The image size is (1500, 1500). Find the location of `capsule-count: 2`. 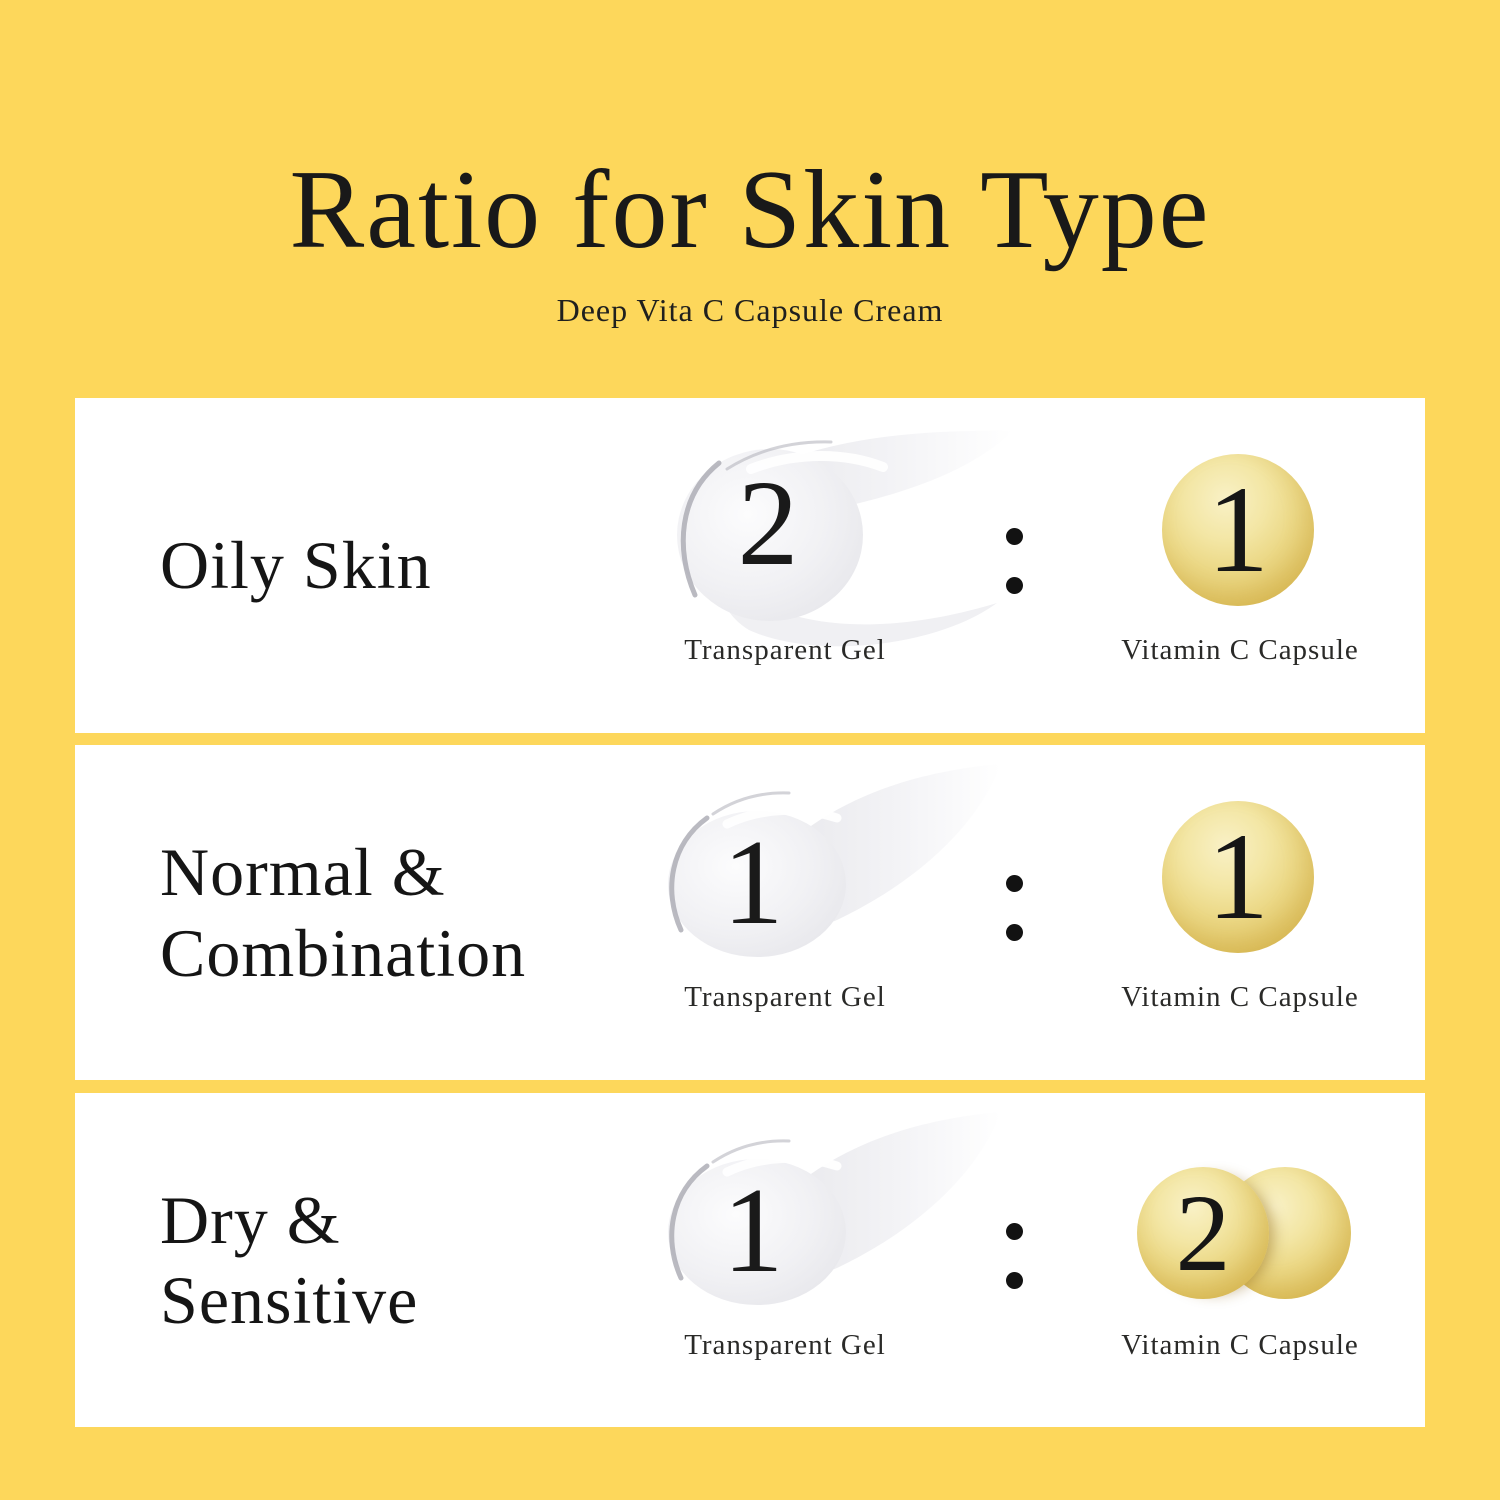

capsule-count: 2 is located at coordinates (1203, 1233).